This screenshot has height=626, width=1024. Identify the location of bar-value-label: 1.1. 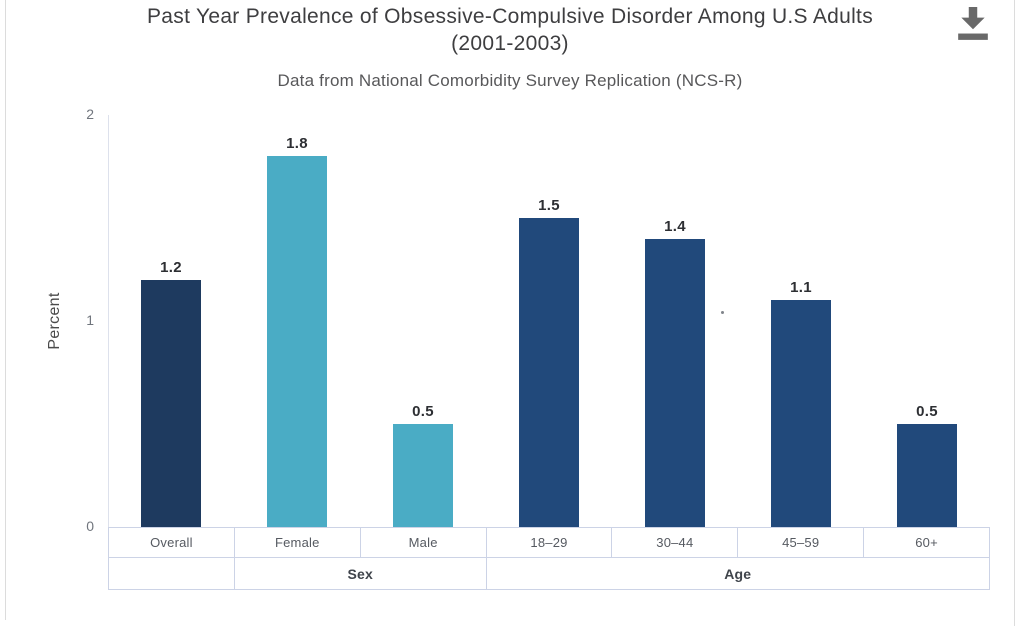
(801, 287).